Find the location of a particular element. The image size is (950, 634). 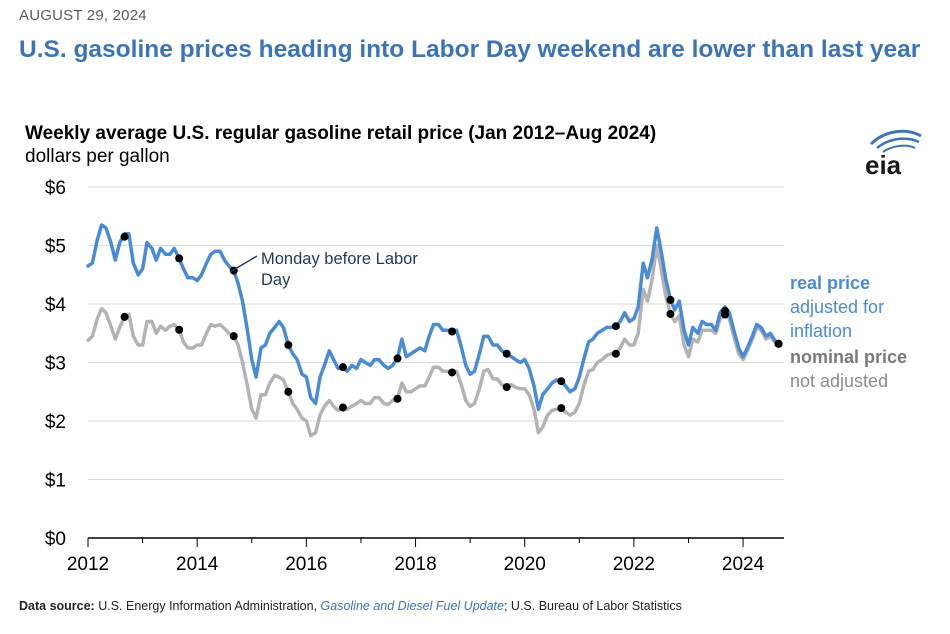

legend-real-sub: adjusted for inflation is located at coordinates (837, 319).